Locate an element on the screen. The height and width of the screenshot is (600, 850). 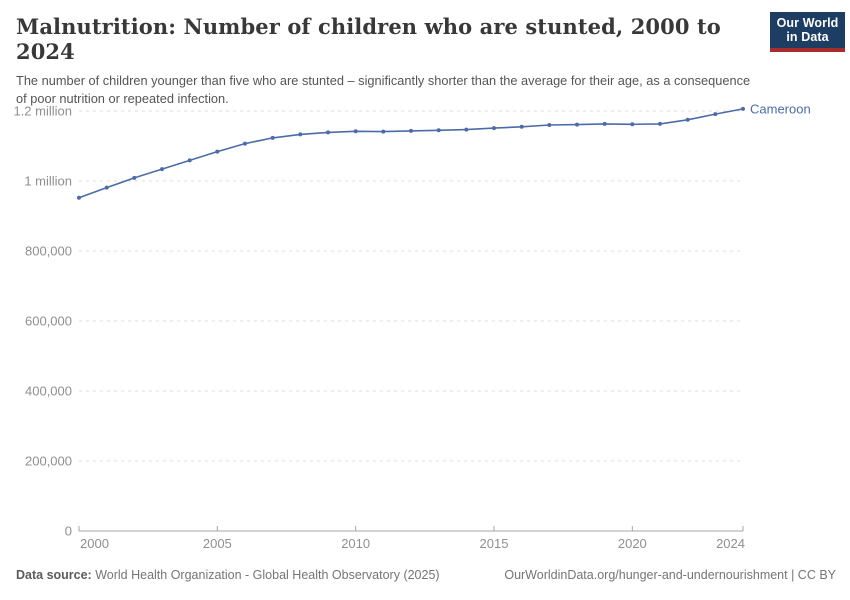
x-tick-label: 2024 is located at coordinates (730, 543).